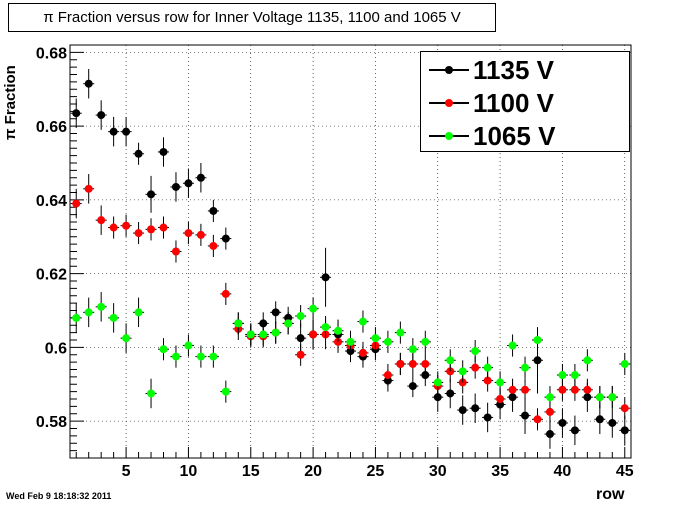 This screenshot has height=507, width=700. Describe the element at coordinates (610, 494) in the screenshot. I see `x-axis-label: row` at that location.